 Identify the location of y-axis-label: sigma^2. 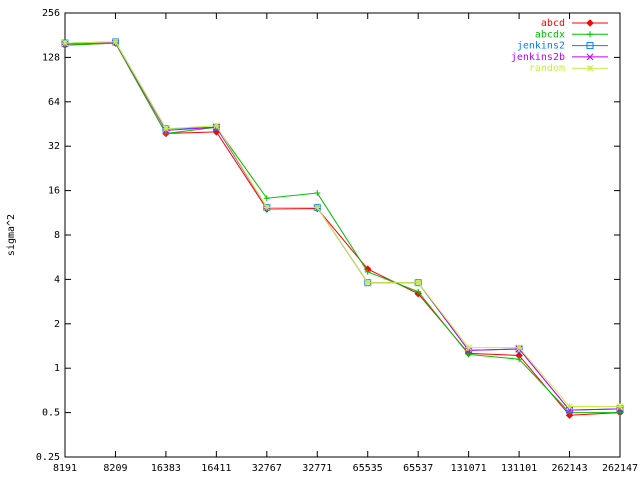
(11, 235).